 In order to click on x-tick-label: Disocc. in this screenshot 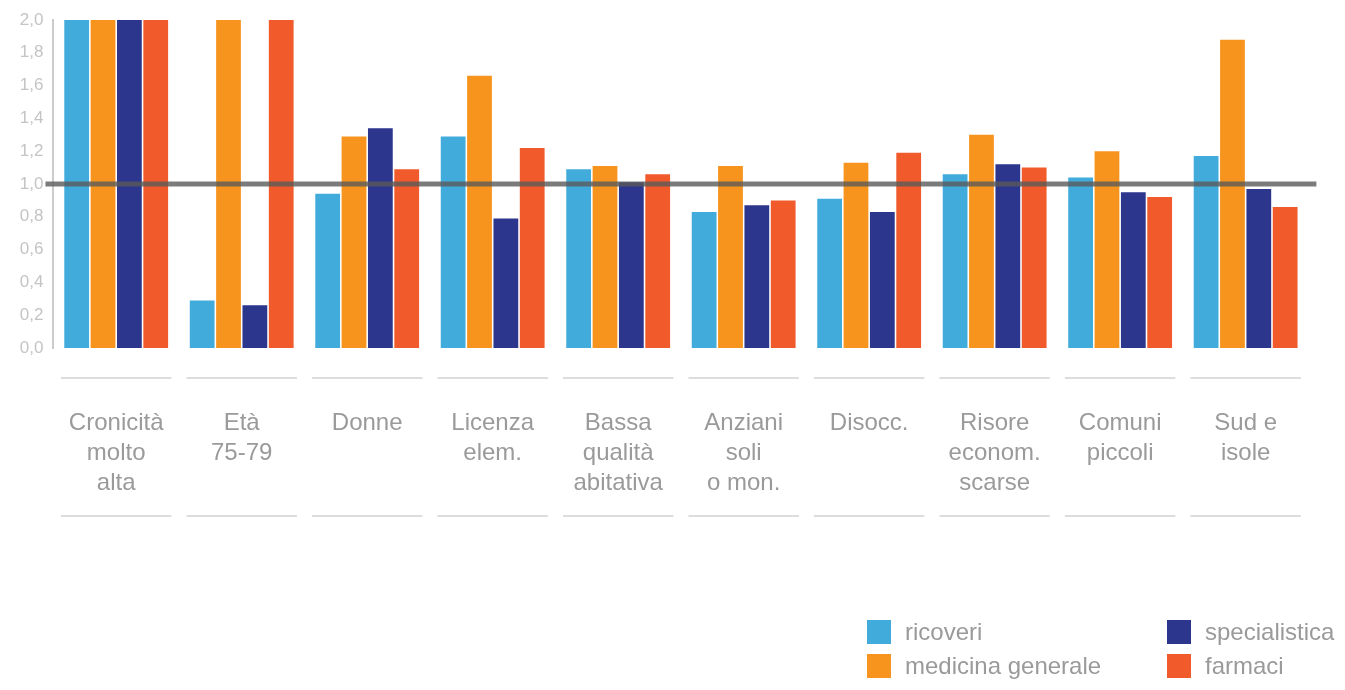, I will do `click(869, 421)`.